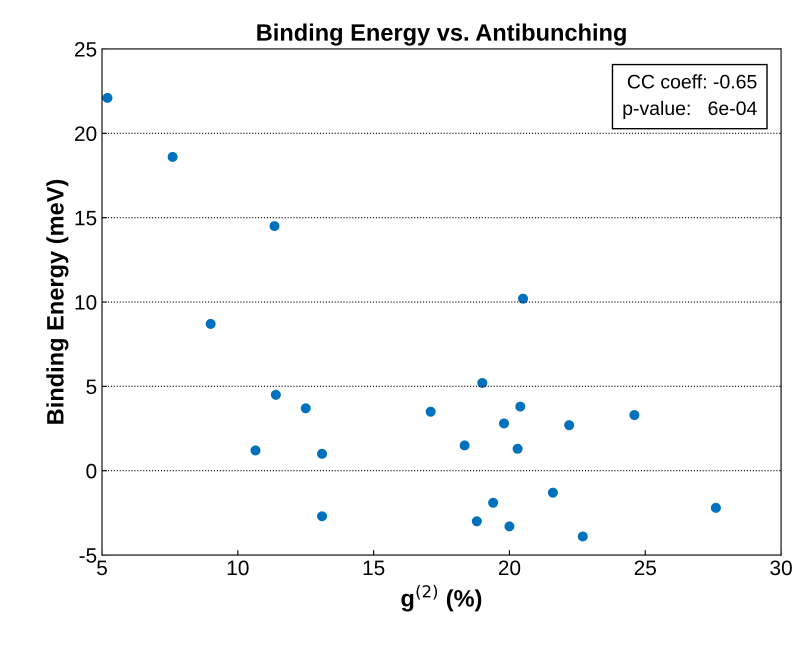 This screenshot has height=653, width=797. What do you see at coordinates (441, 598) in the screenshot?
I see `x-axis-title: g$^{(2)}$ (%)` at bounding box center [441, 598].